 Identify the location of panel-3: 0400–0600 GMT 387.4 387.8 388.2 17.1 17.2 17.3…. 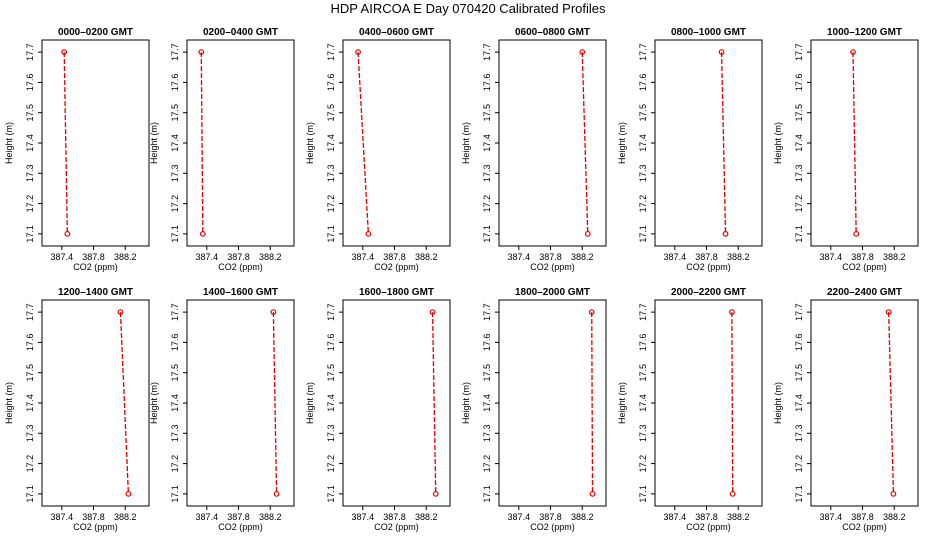
(378, 149).